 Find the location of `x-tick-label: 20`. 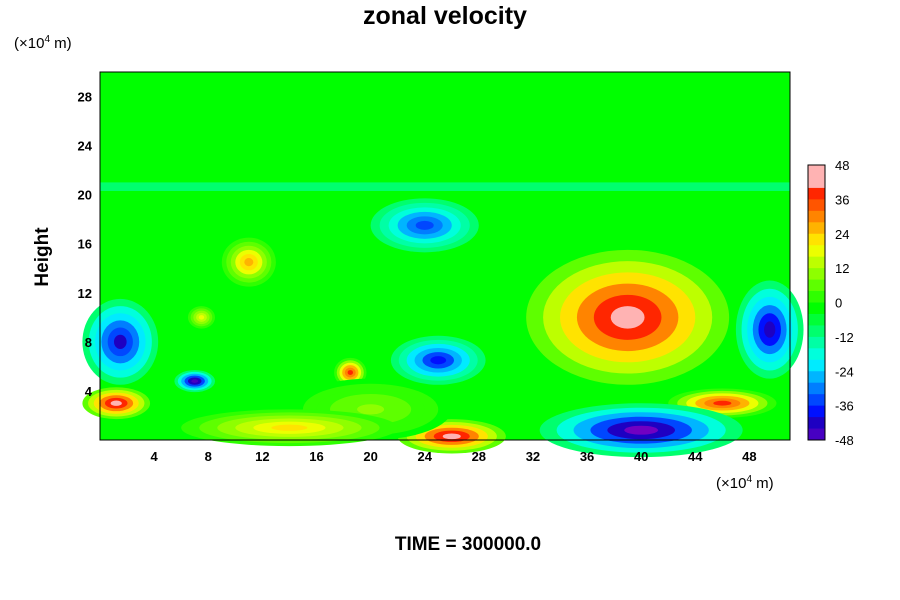

x-tick-label: 20 is located at coordinates (370, 456).